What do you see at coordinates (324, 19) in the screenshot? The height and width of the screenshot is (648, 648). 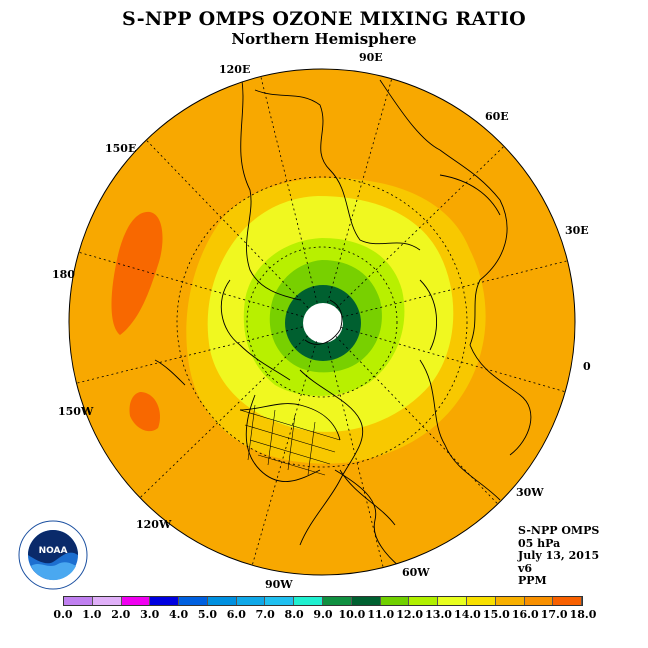 I see `map-title: S-NPP OMPS OZONE MIXING RATIO` at bounding box center [324, 19].